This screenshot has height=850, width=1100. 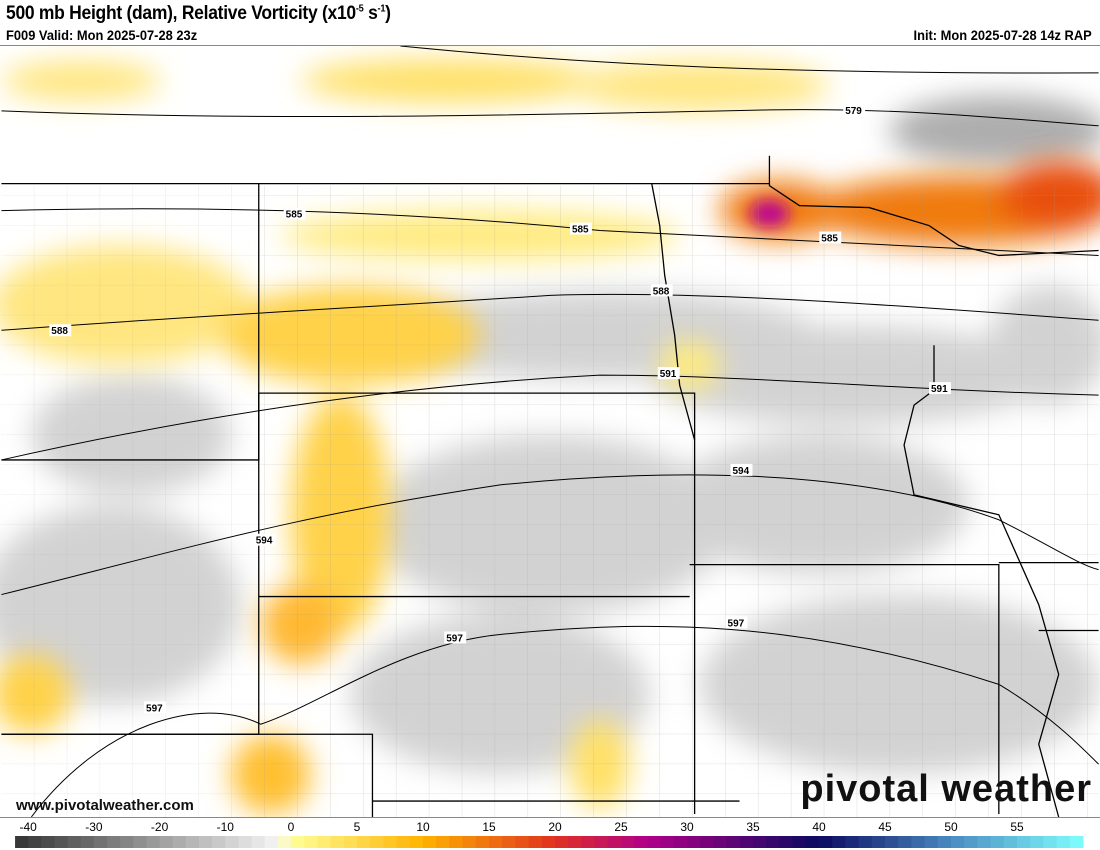 I want to click on title-exponent-2: -1, so click(x=381, y=9).